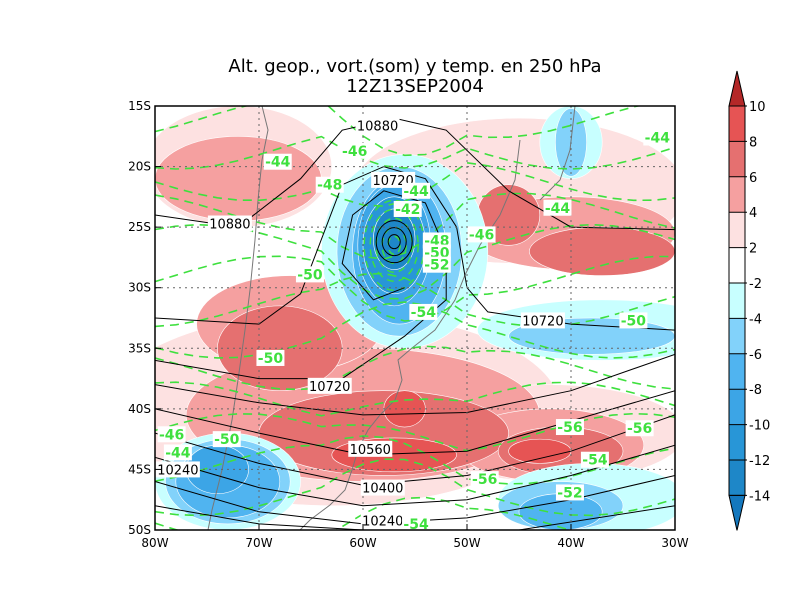  What do you see at coordinates (540, 451) in the screenshot?
I see `vorticity-area` at bounding box center [540, 451].